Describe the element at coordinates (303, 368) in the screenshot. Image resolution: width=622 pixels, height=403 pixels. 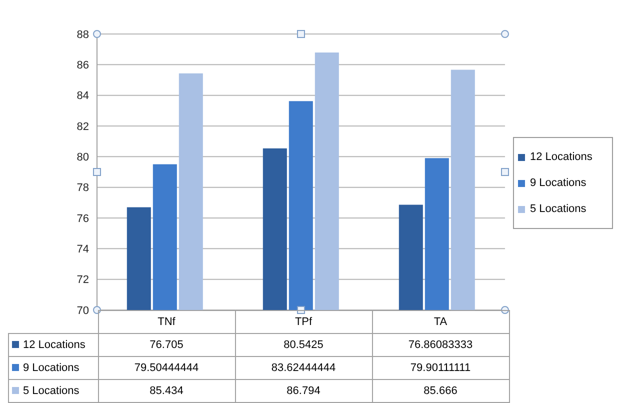
I see `data-label: 83.62444444` at that location.